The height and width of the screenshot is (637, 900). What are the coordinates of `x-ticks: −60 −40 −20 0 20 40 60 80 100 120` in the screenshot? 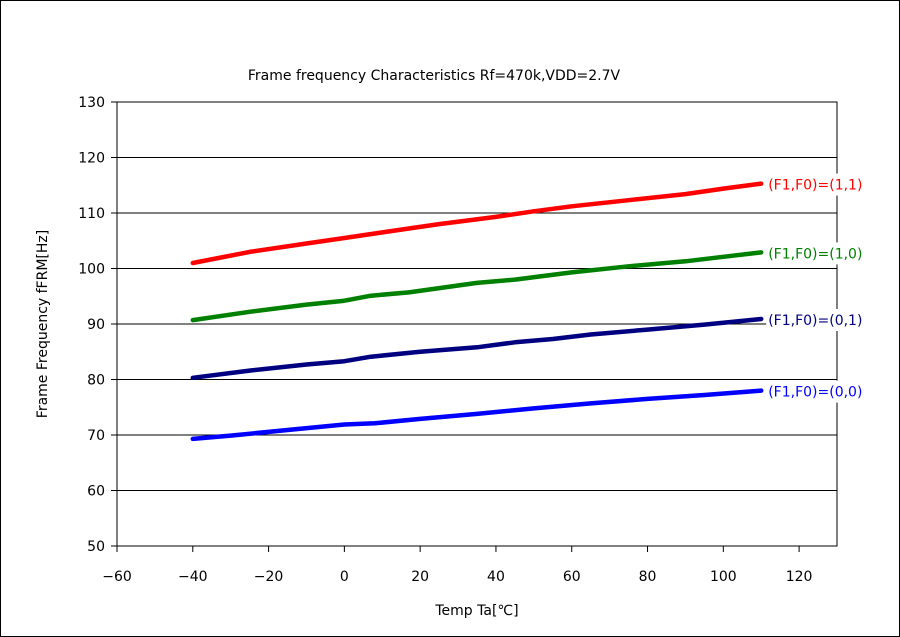 It's located at (457, 565).